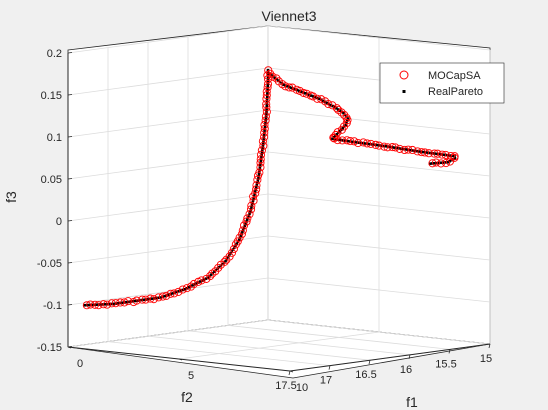 This screenshot has height=410, width=548. I want to click on z-tick-label: -0.1, so click(52, 306).